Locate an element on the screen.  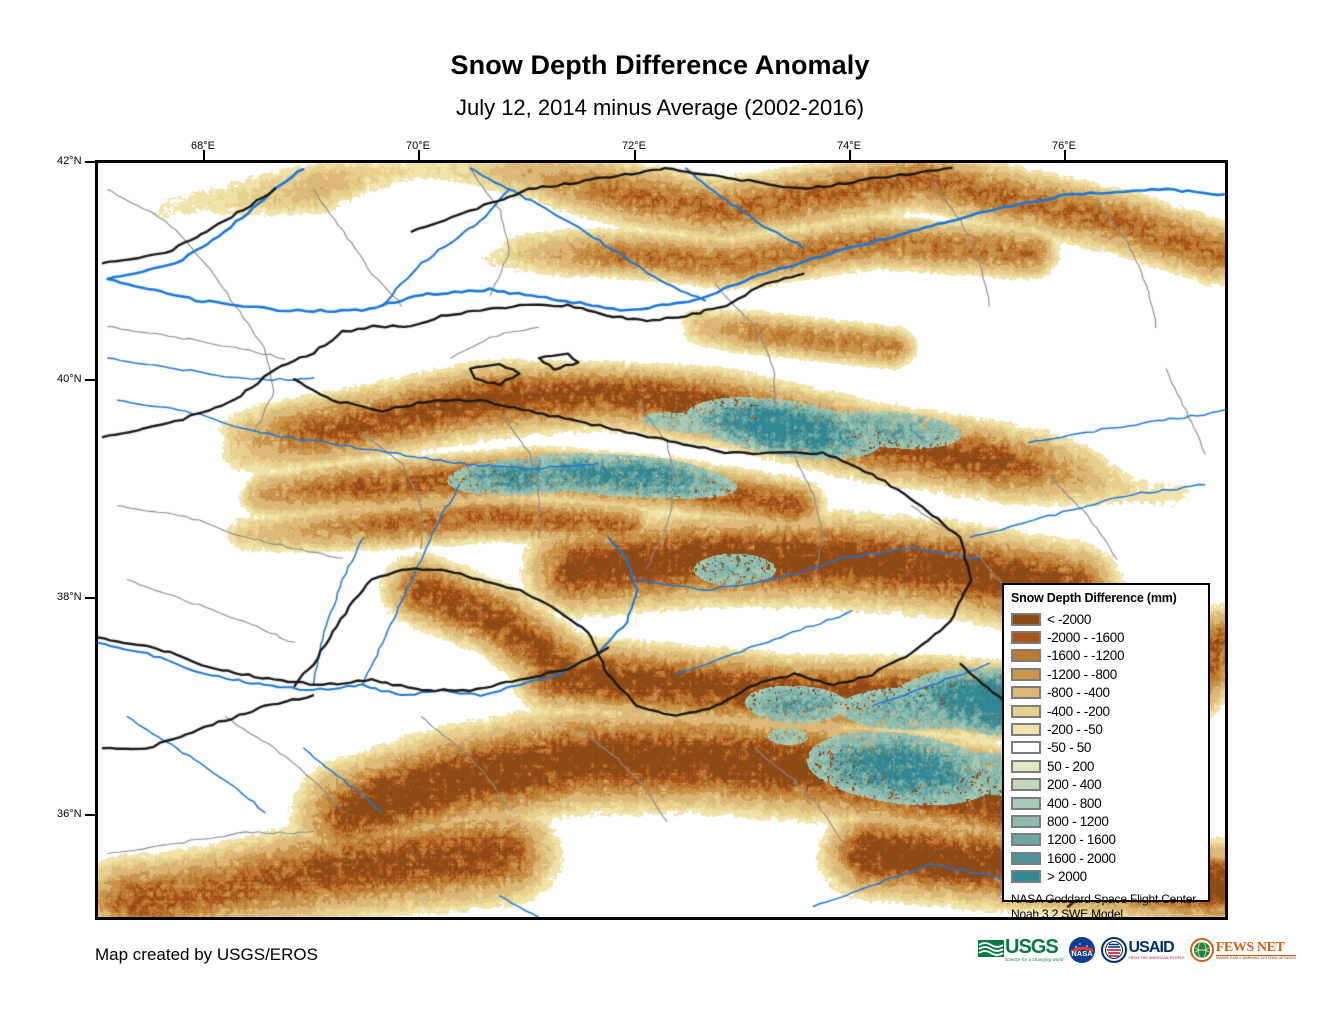
lat-label-38: 38°N is located at coordinates (69, 597).